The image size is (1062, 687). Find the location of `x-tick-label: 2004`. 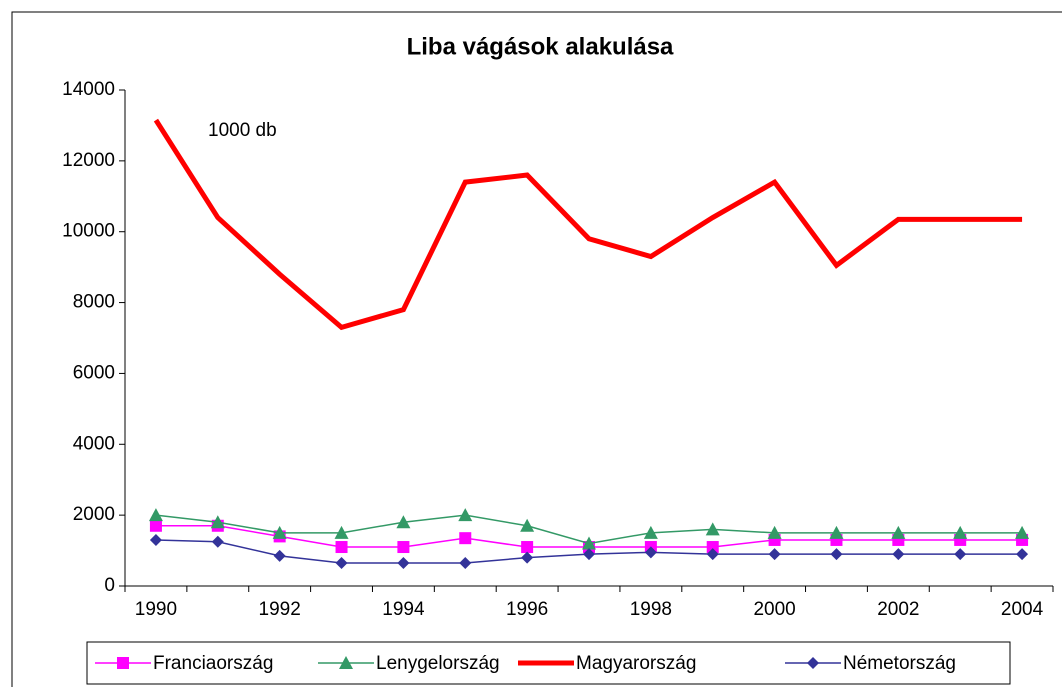

x-tick-label: 2004 is located at coordinates (1022, 609).